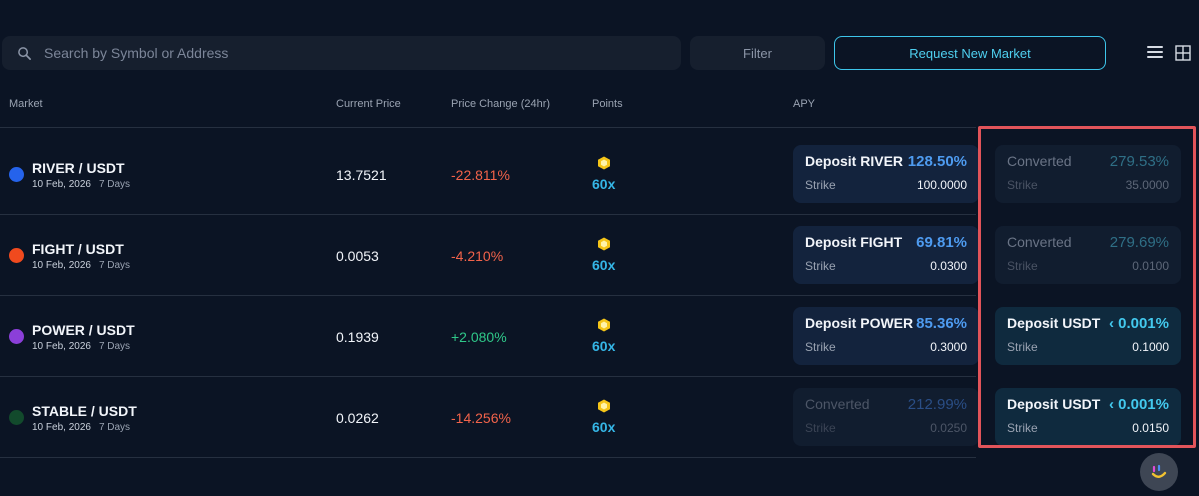  Describe the element at coordinates (481, 418) in the screenshot. I see `price-change: -14.256%` at that location.